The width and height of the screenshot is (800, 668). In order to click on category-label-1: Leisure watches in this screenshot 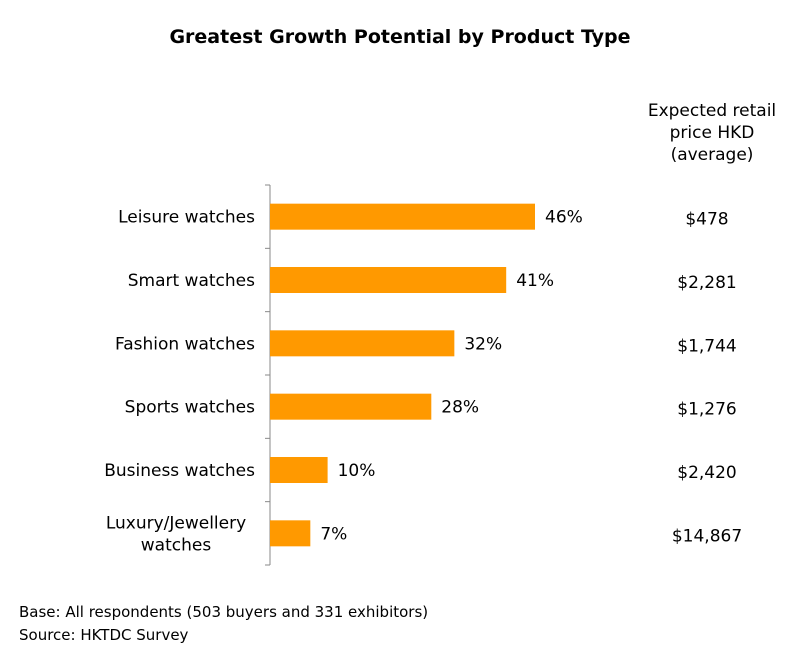, I will do `click(186, 218)`.